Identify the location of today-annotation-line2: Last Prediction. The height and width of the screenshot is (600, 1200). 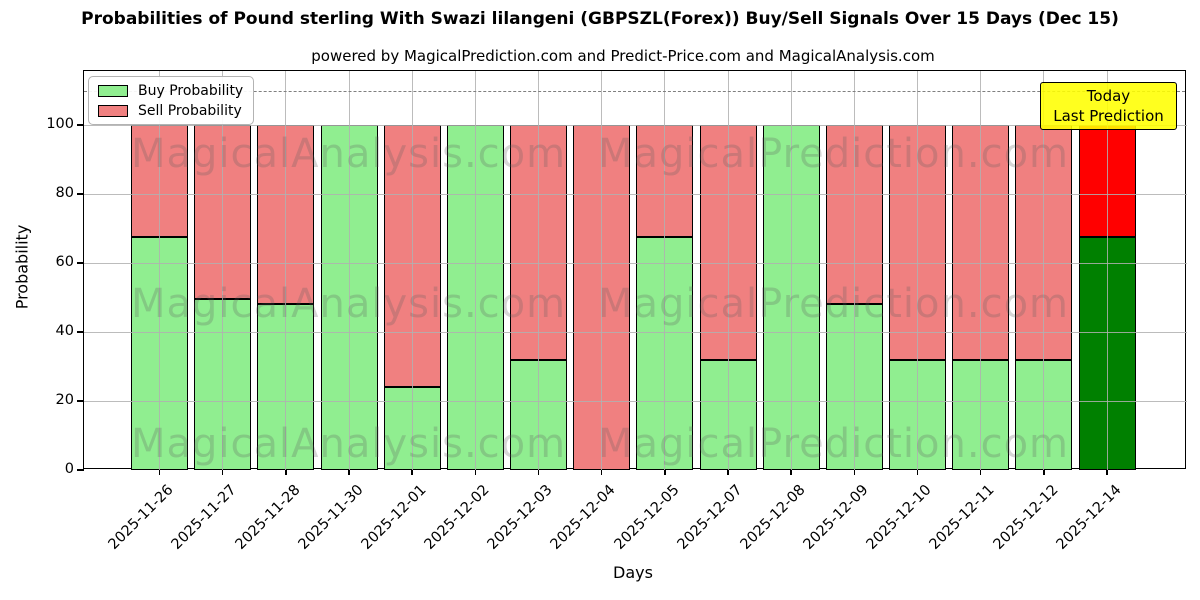
(1108, 116).